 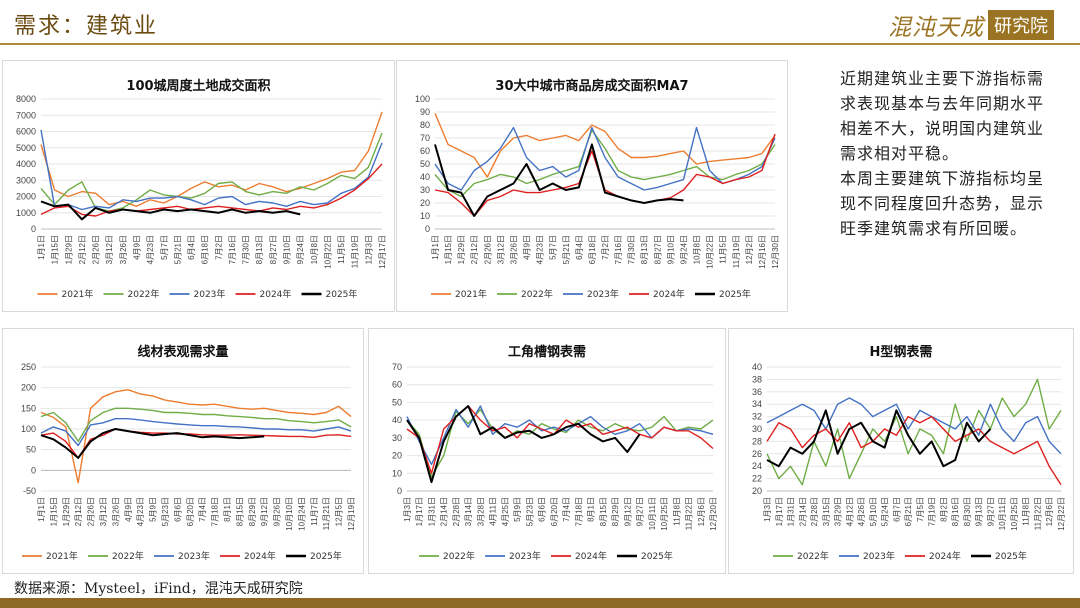 What do you see at coordinates (592, 86) in the screenshot?
I see `chart-title: 30大中城市商品房成交面积MA7` at bounding box center [592, 86].